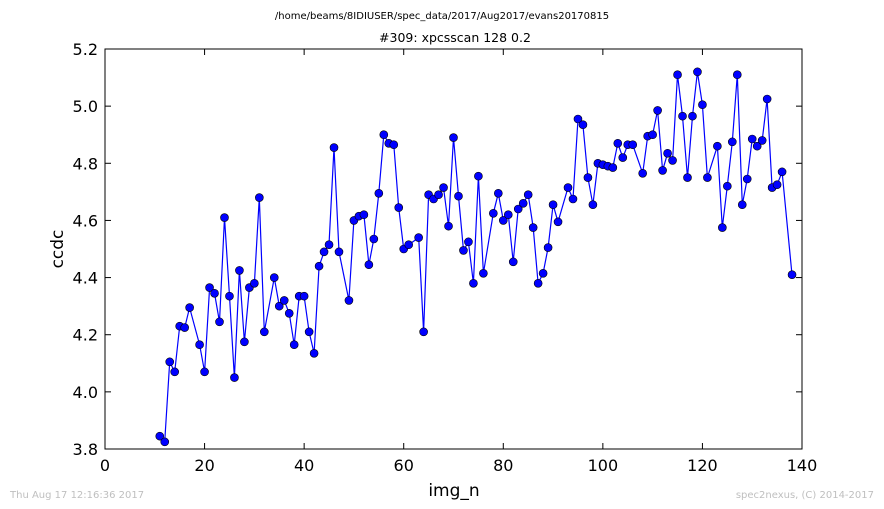  What do you see at coordinates (455, 37) in the screenshot?
I see `chart-title: #309: xpcsscan 128 0.2` at bounding box center [455, 37].